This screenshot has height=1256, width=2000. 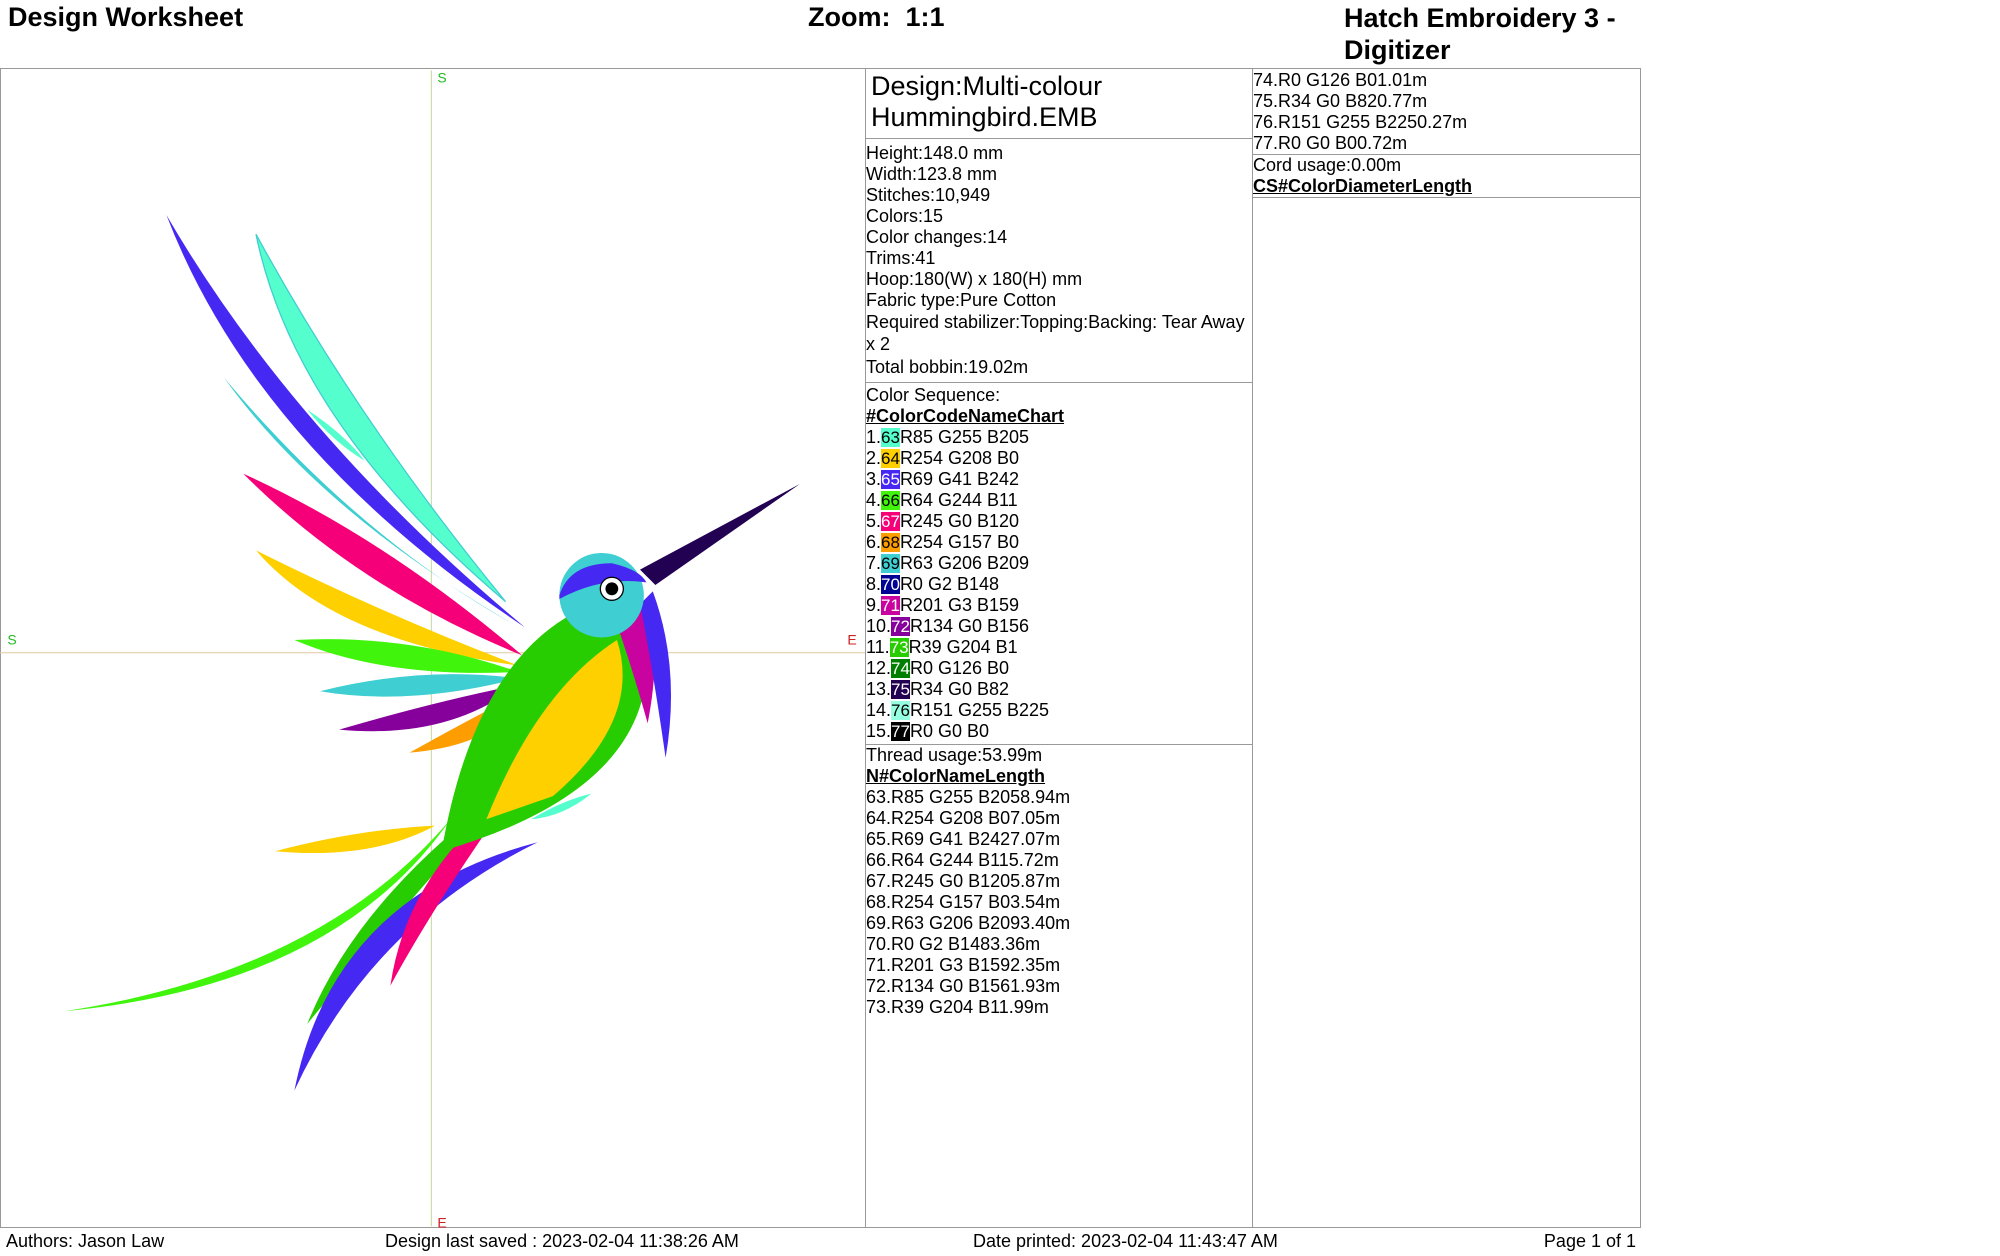 I want to click on thread-length: 3.54m, so click(x=1035, y=902).